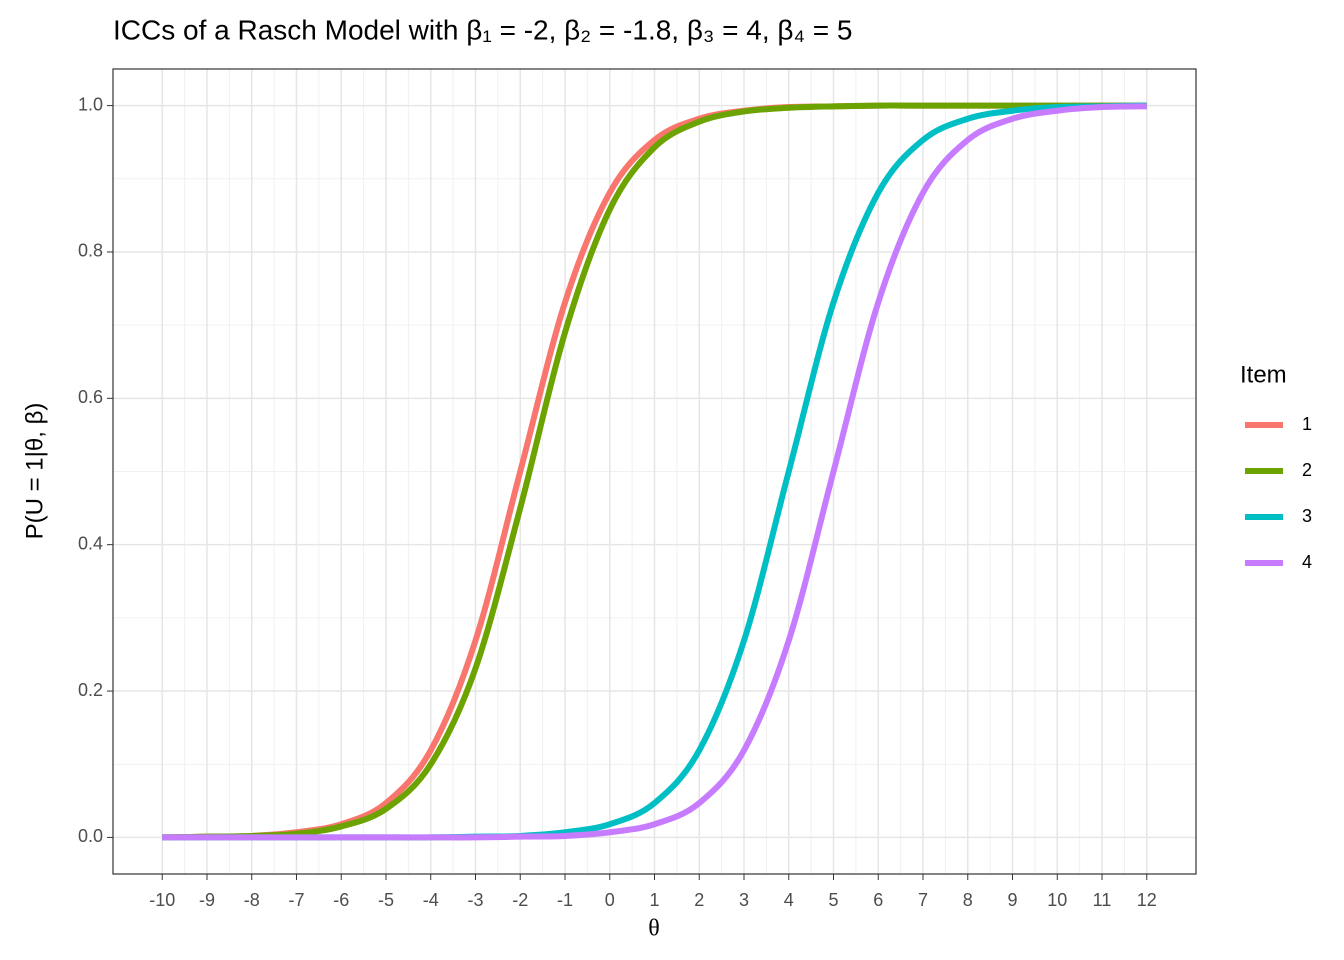  Describe the element at coordinates (1057, 900) in the screenshot. I see `x-tick-label: 10` at that location.